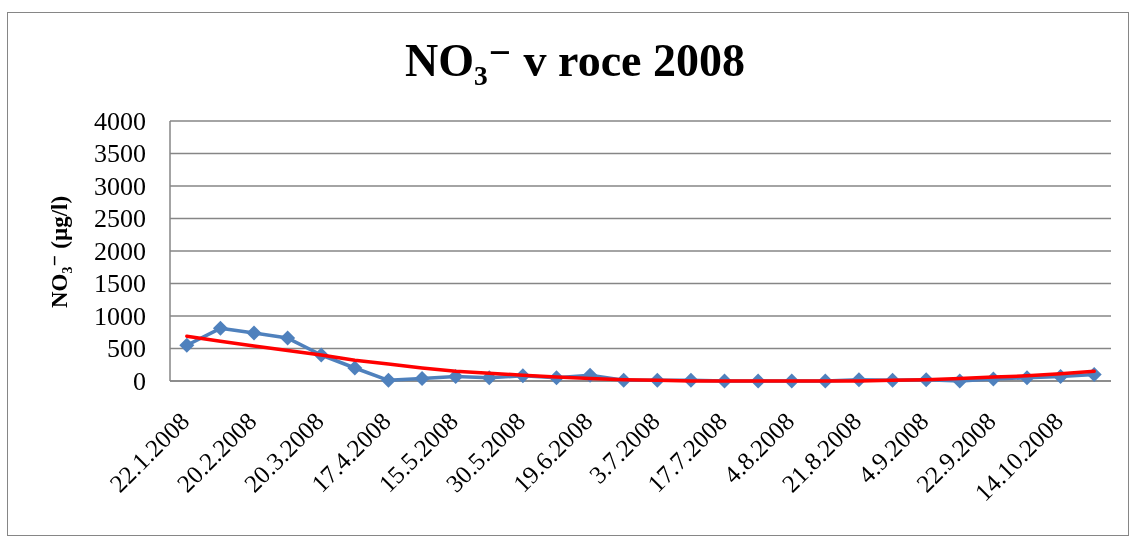 Image resolution: width=1130 pixels, height=537 pixels. Describe the element at coordinates (575, 60) in the screenshot. I see `chart-title: NO₃⁻ v roce 2008` at that location.